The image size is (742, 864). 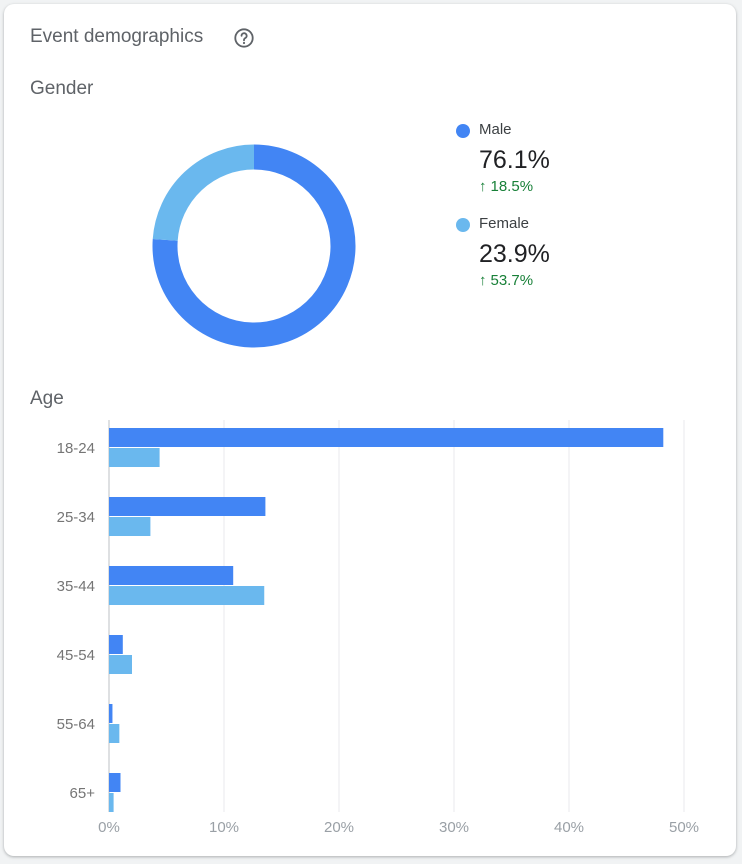 What do you see at coordinates (244, 38) in the screenshot?
I see `help-circle-icon` at bounding box center [244, 38].